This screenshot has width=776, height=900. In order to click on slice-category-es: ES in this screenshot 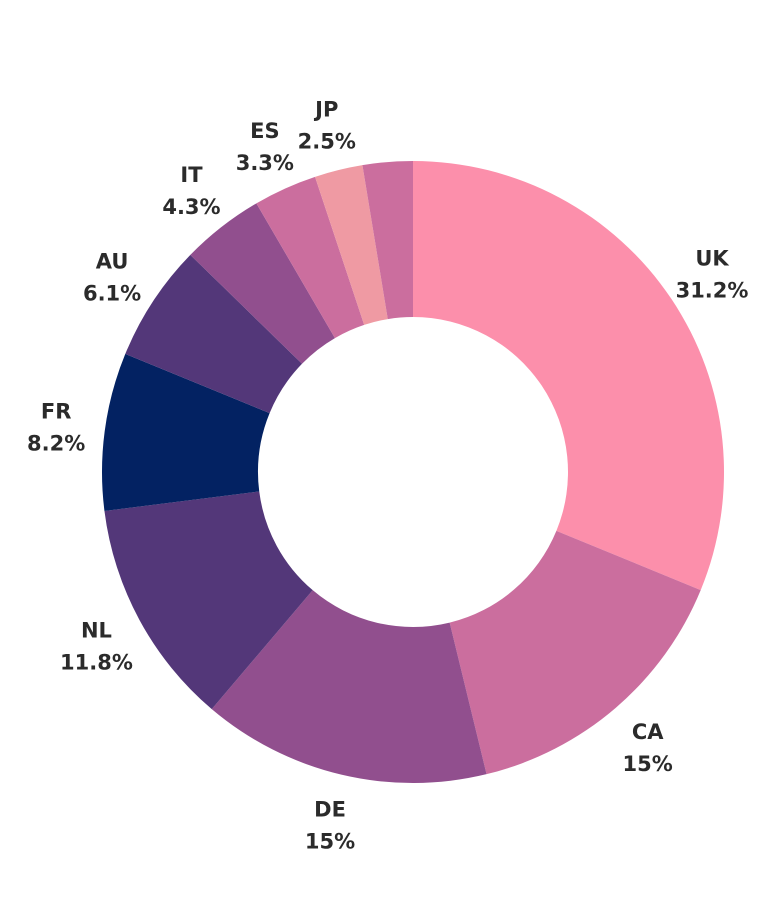, I will do `click(264, 131)`.